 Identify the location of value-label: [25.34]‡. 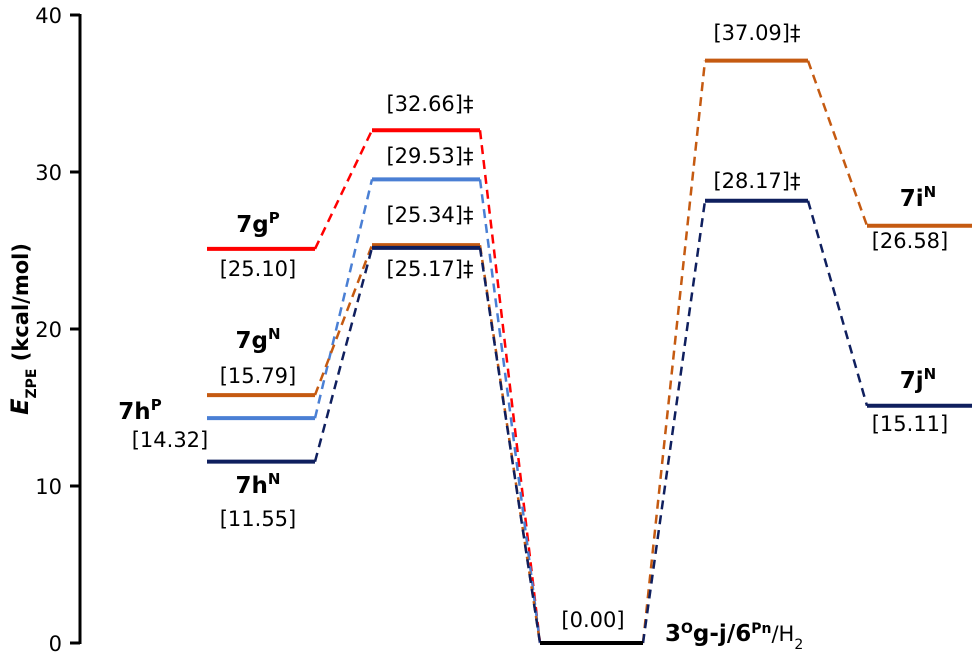
(429, 215).